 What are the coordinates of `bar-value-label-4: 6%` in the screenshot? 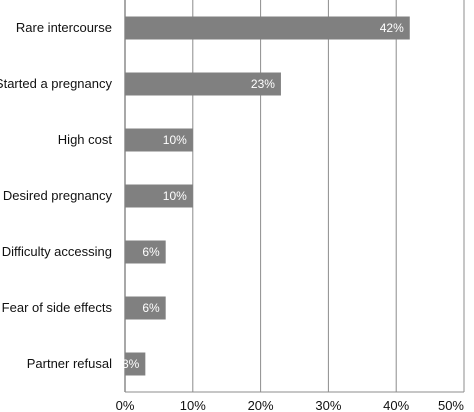 It's located at (151, 252).